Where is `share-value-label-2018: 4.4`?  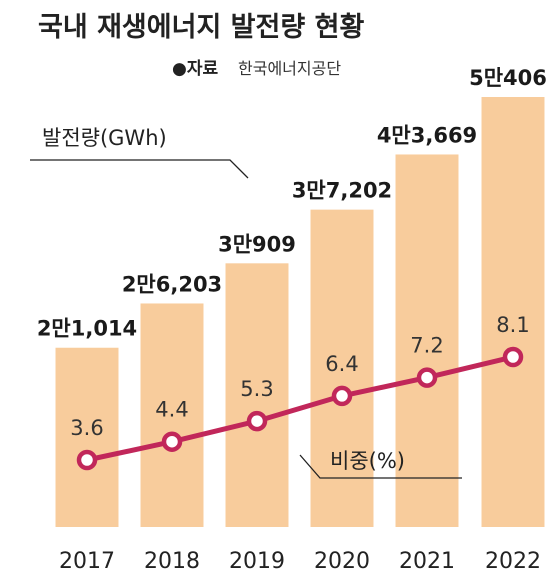 share-value-label-2018: 4.4 is located at coordinates (171, 410).